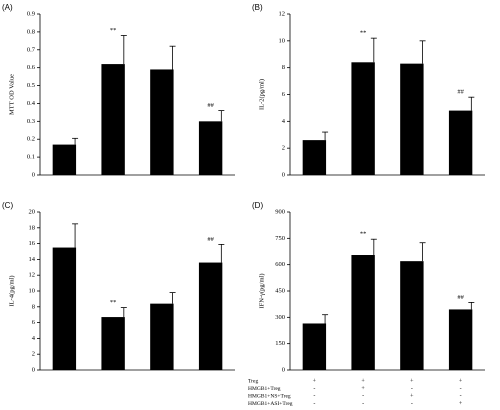  Describe the element at coordinates (280, 238) in the screenshot. I see `y-tick-label: 750` at that location.